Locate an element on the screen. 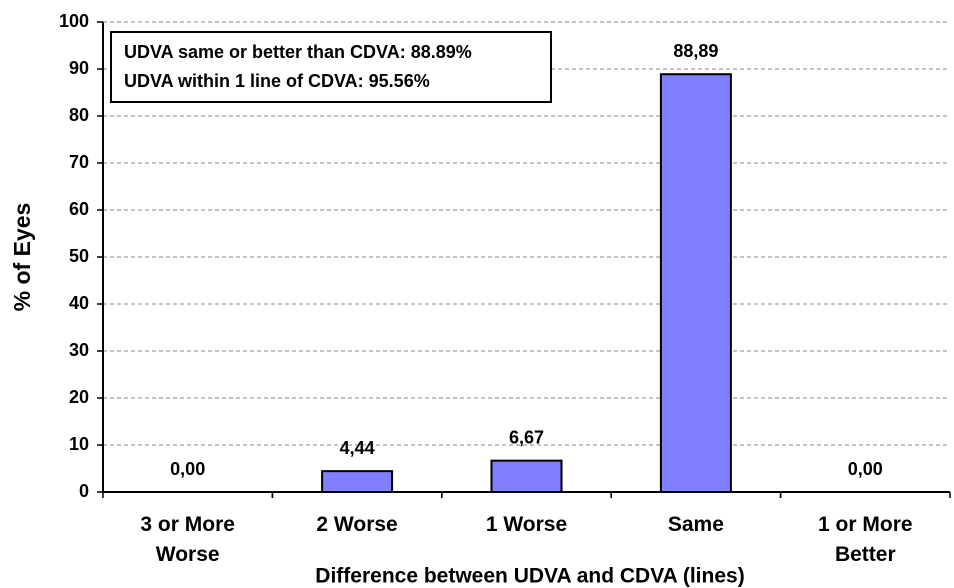 The height and width of the screenshot is (588, 954). y-tick-label: 100 is located at coordinates (74, 21).